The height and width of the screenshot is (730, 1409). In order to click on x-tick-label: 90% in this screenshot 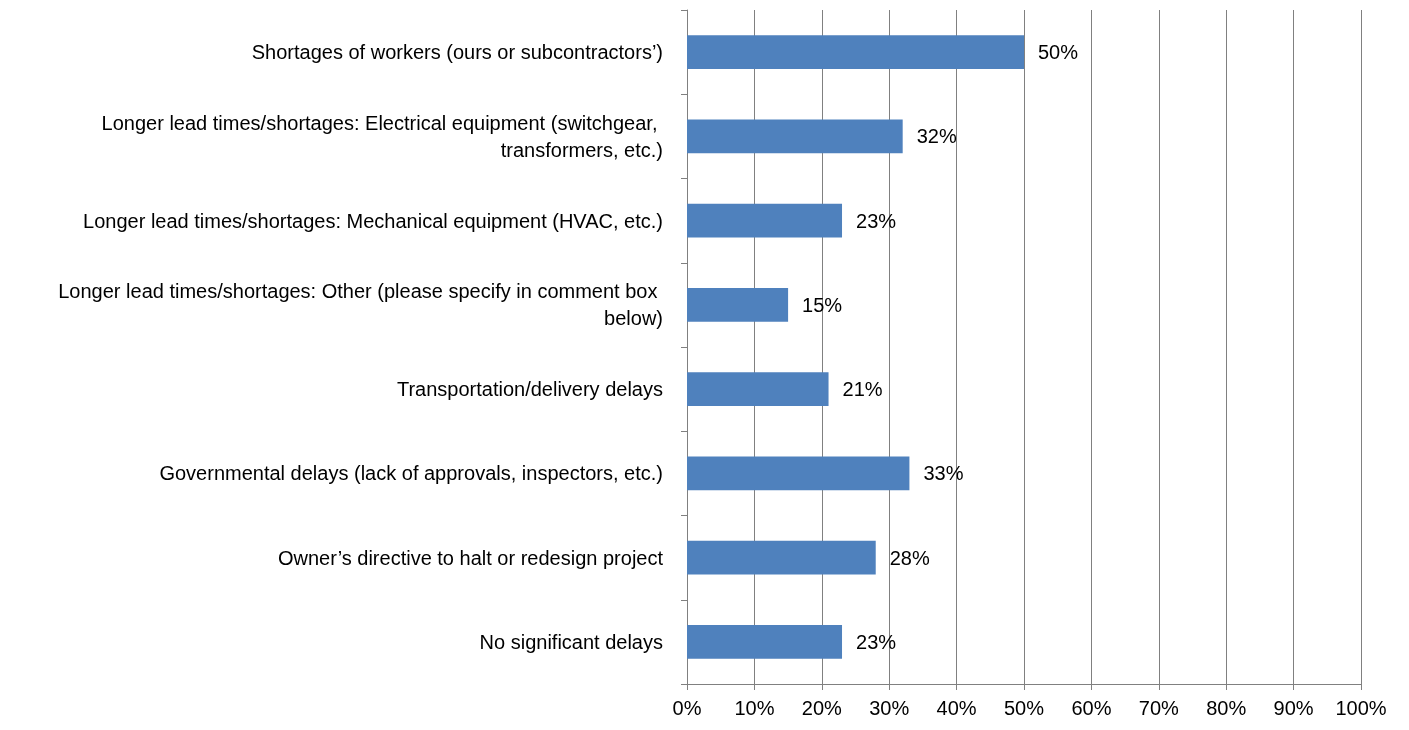, I will do `click(1293, 708)`.